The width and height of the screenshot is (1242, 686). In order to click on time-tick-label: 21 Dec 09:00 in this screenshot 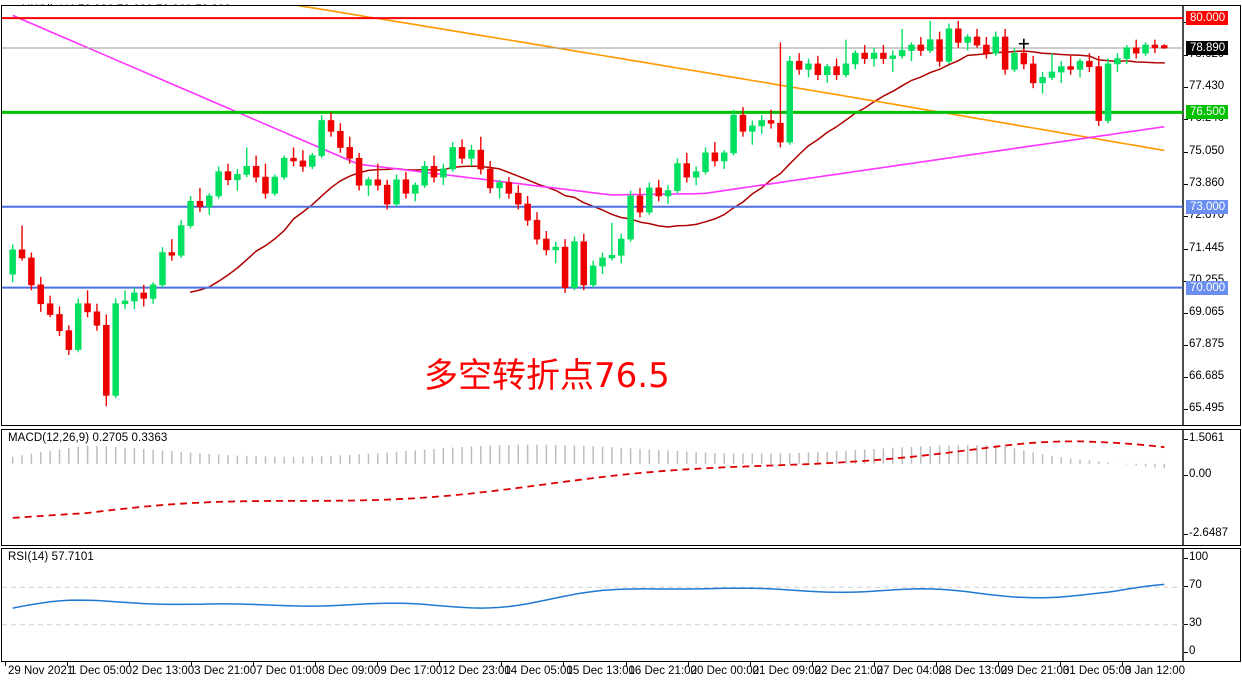, I will do `click(787, 671)`.